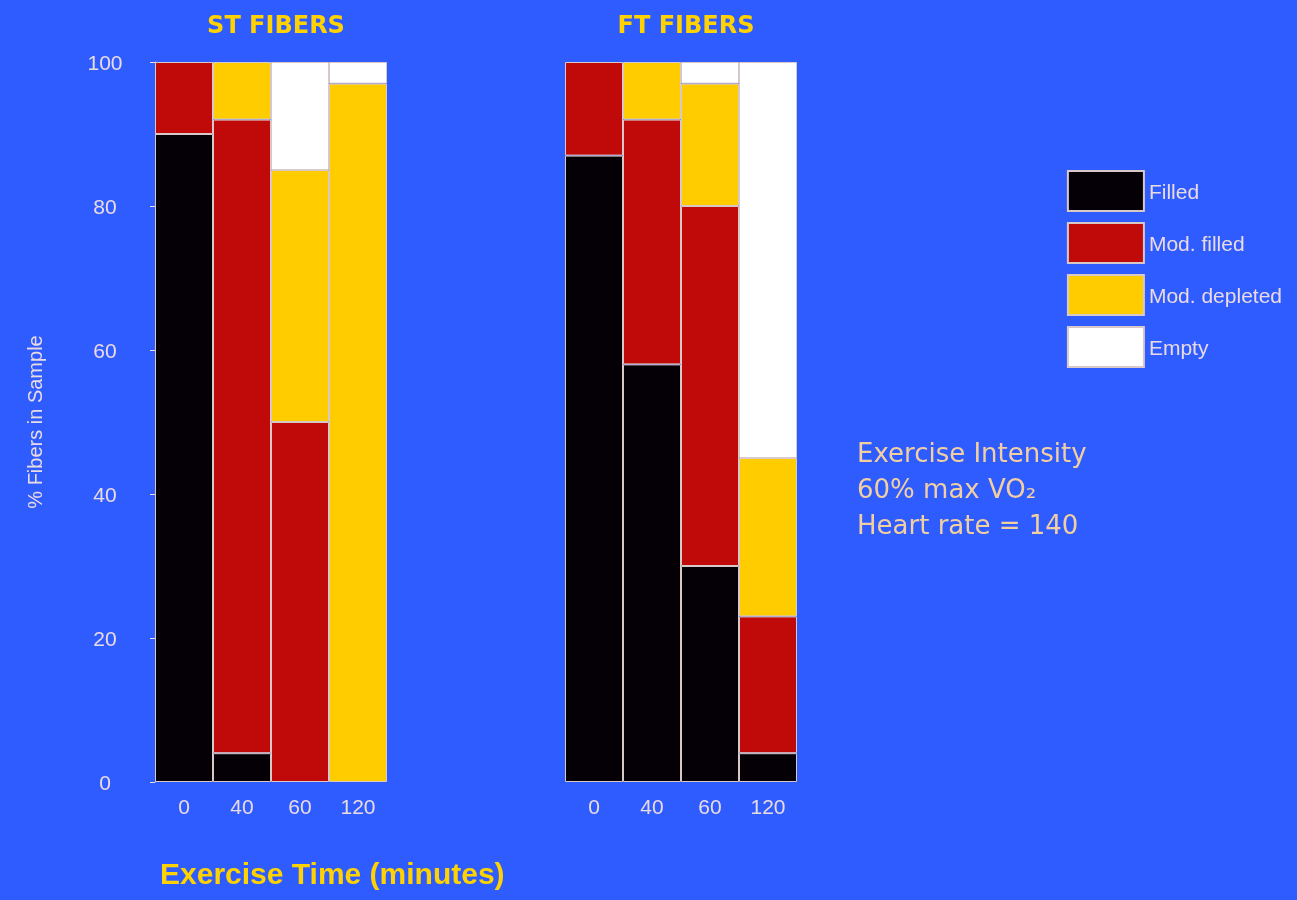 This screenshot has height=900, width=1297. What do you see at coordinates (332, 873) in the screenshot?
I see `x-axis-title: Exercise Time (minutes)` at bounding box center [332, 873].